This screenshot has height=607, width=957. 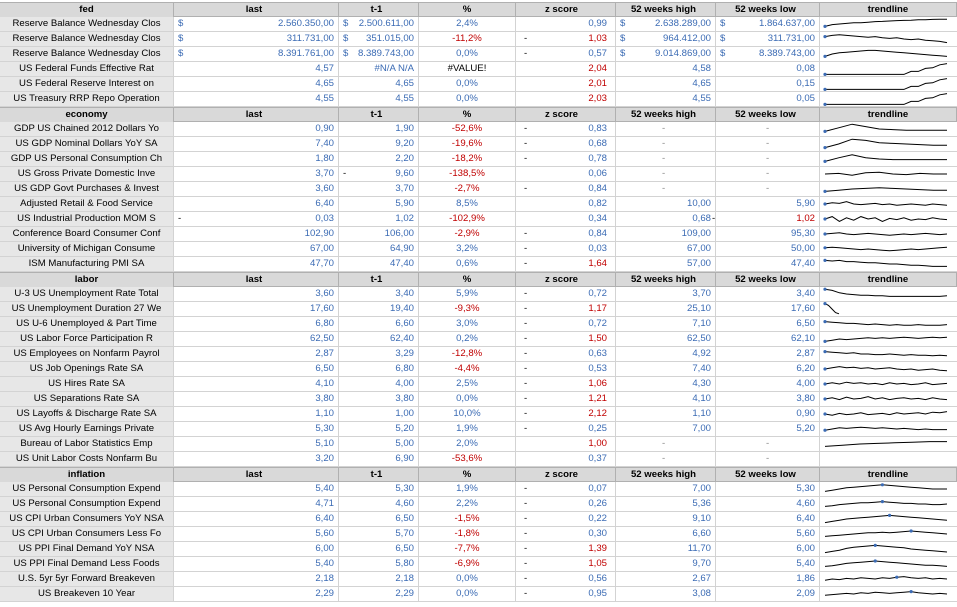 What do you see at coordinates (256, 444) in the screenshot?
I see `cell-last: 5,10` at bounding box center [256, 444].